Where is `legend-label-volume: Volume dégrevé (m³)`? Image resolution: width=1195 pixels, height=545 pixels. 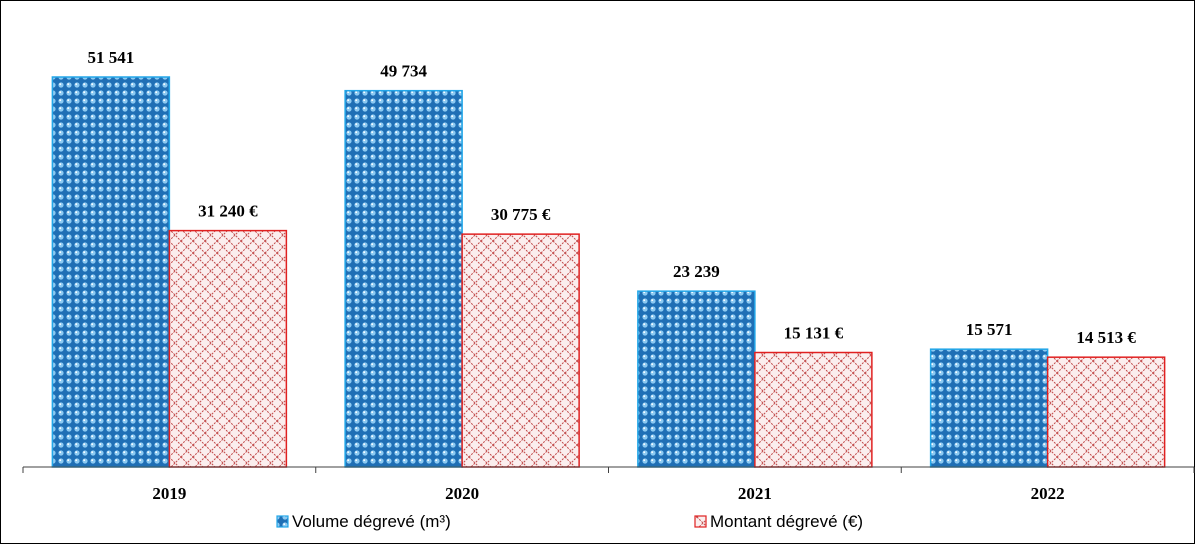
legend-label-volume: Volume dégrevé (m³) is located at coordinates (371, 521).